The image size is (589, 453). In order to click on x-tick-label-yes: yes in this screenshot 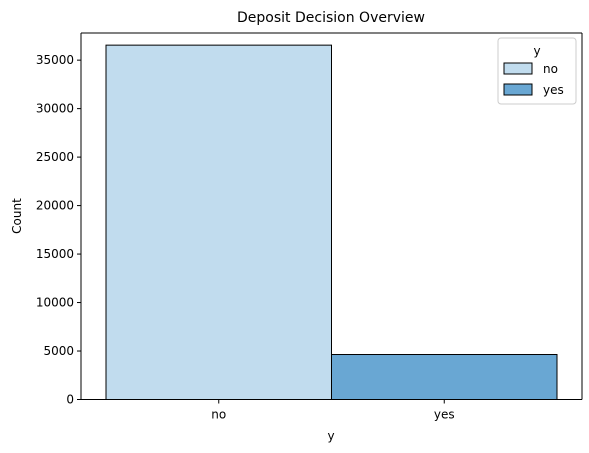, I will do `click(444, 415)`.